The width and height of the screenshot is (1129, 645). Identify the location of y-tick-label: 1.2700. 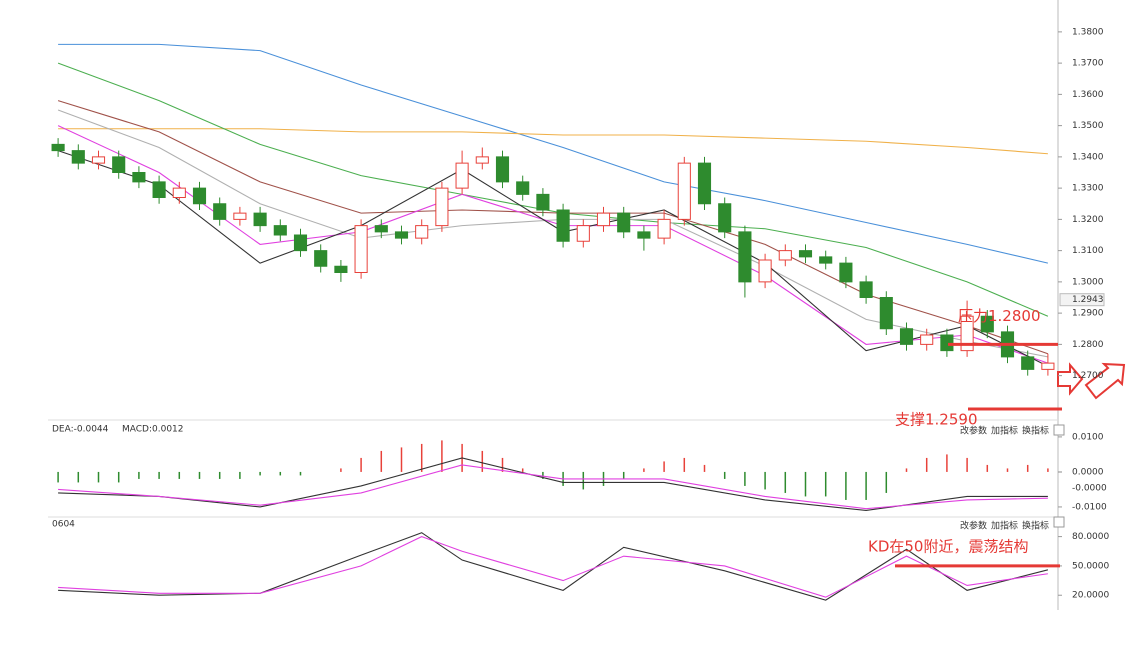
(1088, 376).